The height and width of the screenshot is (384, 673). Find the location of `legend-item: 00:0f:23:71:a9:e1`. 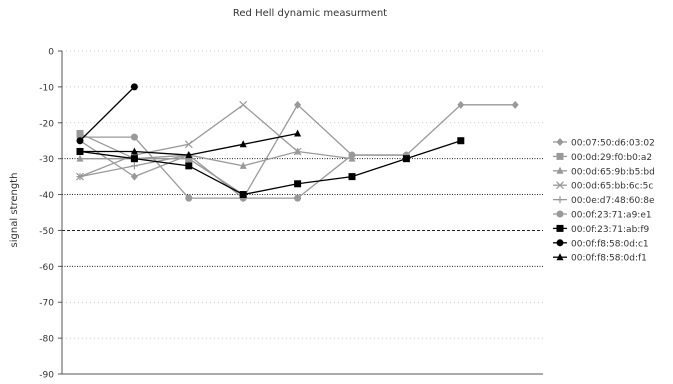

legend-item: 00:0f:23:71:a9:e1 is located at coordinates (602, 215).